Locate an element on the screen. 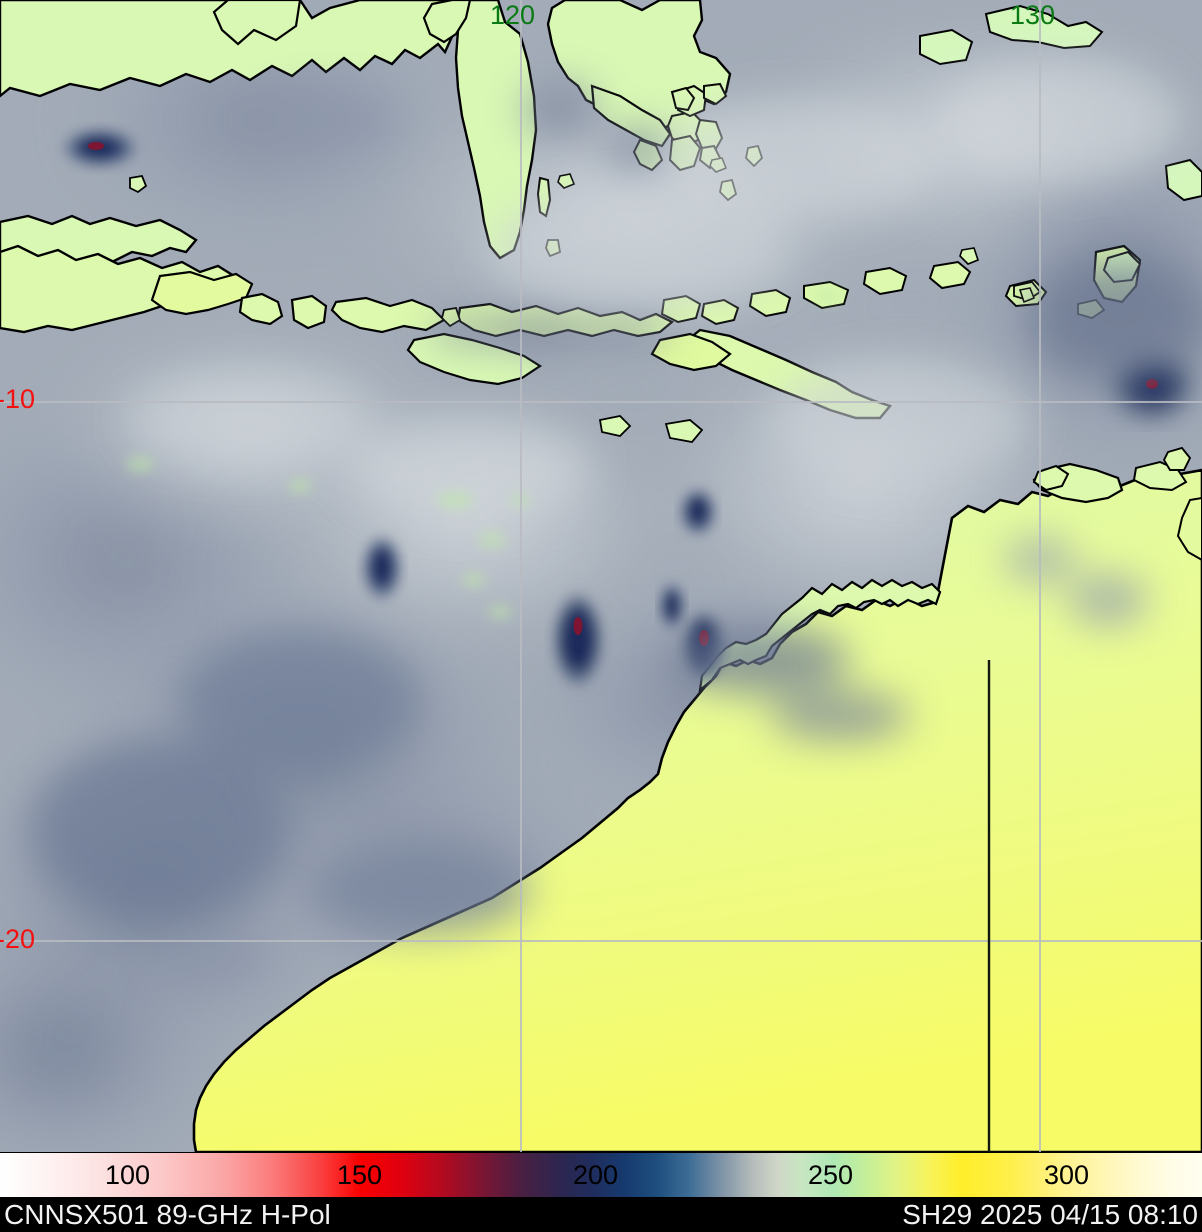  cell-c2 is located at coordinates (698, 512).